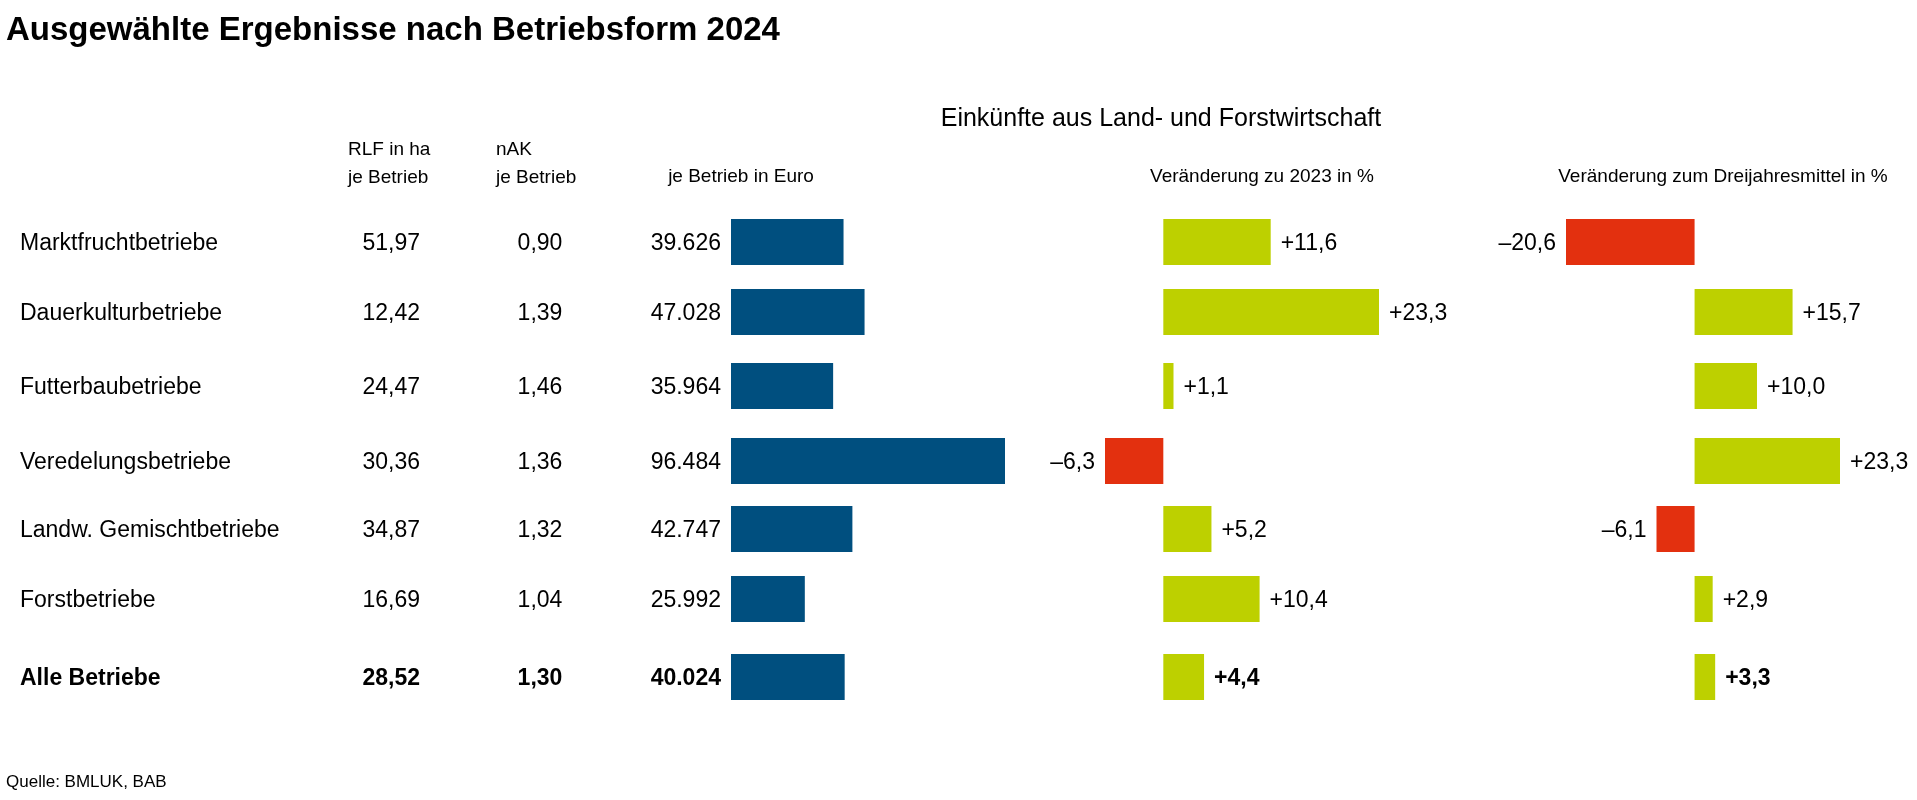 The width and height of the screenshot is (1917, 800). I want to click on source-note: Quelle: BMLUK, BAB, so click(86, 781).